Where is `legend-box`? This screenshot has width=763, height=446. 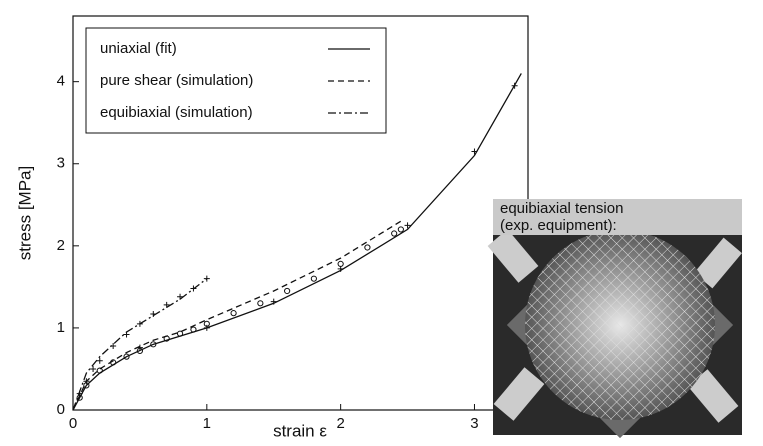
legend-box is located at coordinates (236, 80).